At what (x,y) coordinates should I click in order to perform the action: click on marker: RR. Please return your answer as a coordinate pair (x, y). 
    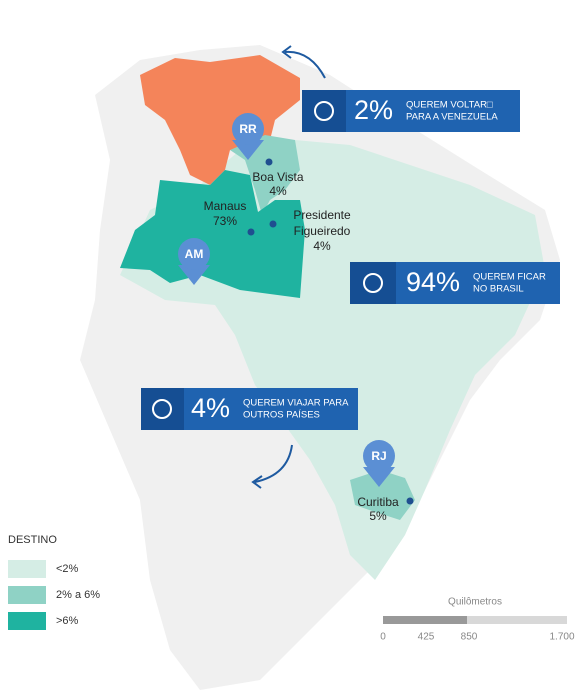
    Looking at the image, I should click on (248, 136).